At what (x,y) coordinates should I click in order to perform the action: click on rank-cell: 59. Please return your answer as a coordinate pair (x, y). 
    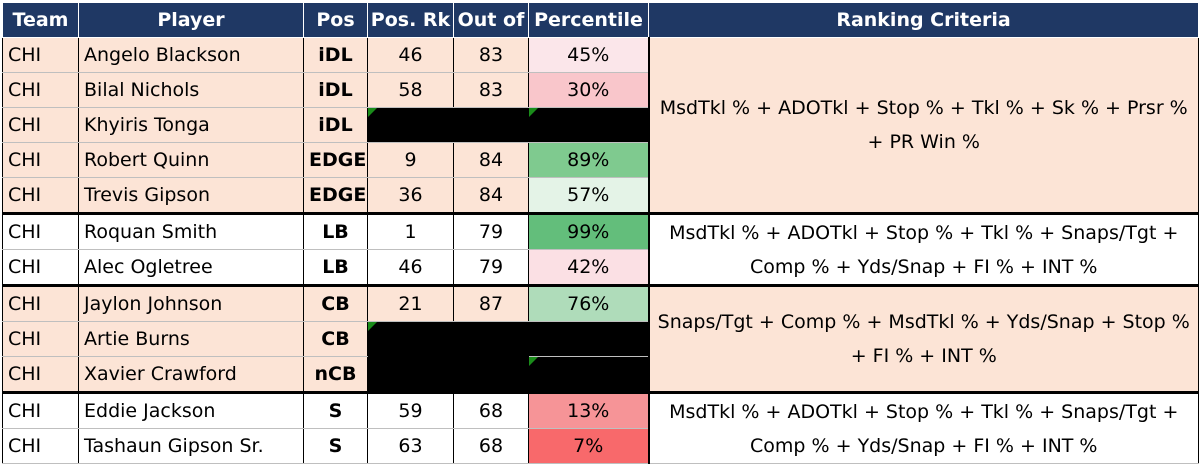
    Looking at the image, I should click on (410, 410).